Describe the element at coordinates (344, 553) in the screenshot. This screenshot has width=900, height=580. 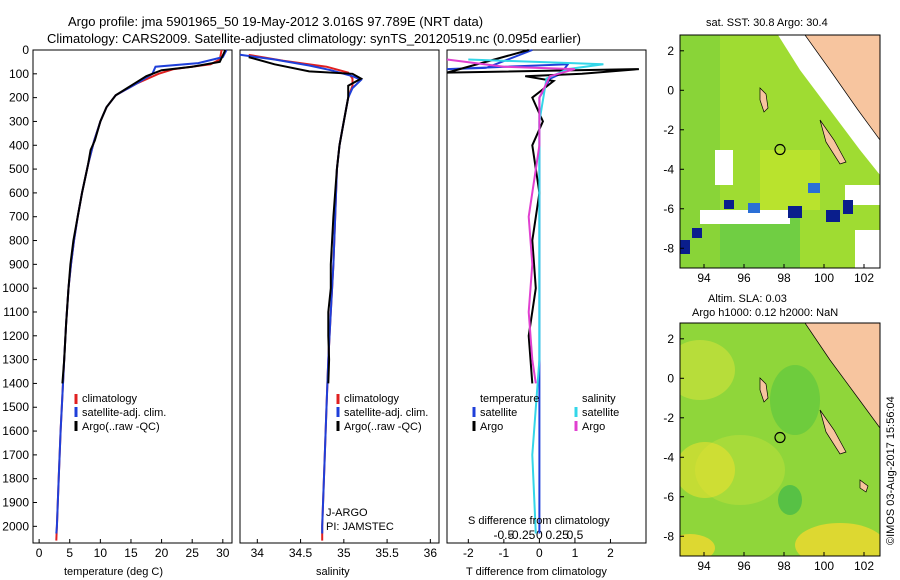
I see `xtick-label-2: 35` at that location.